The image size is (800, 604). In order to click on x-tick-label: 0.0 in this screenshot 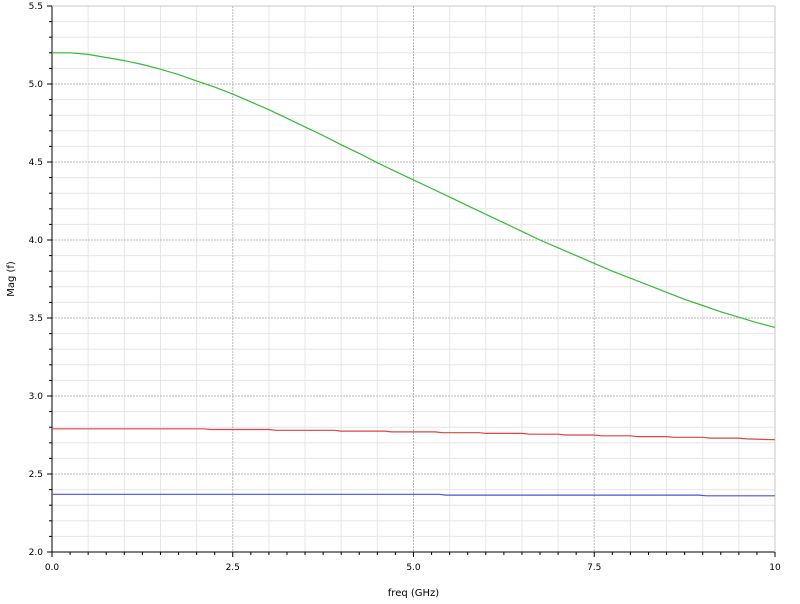, I will do `click(52, 568)`.